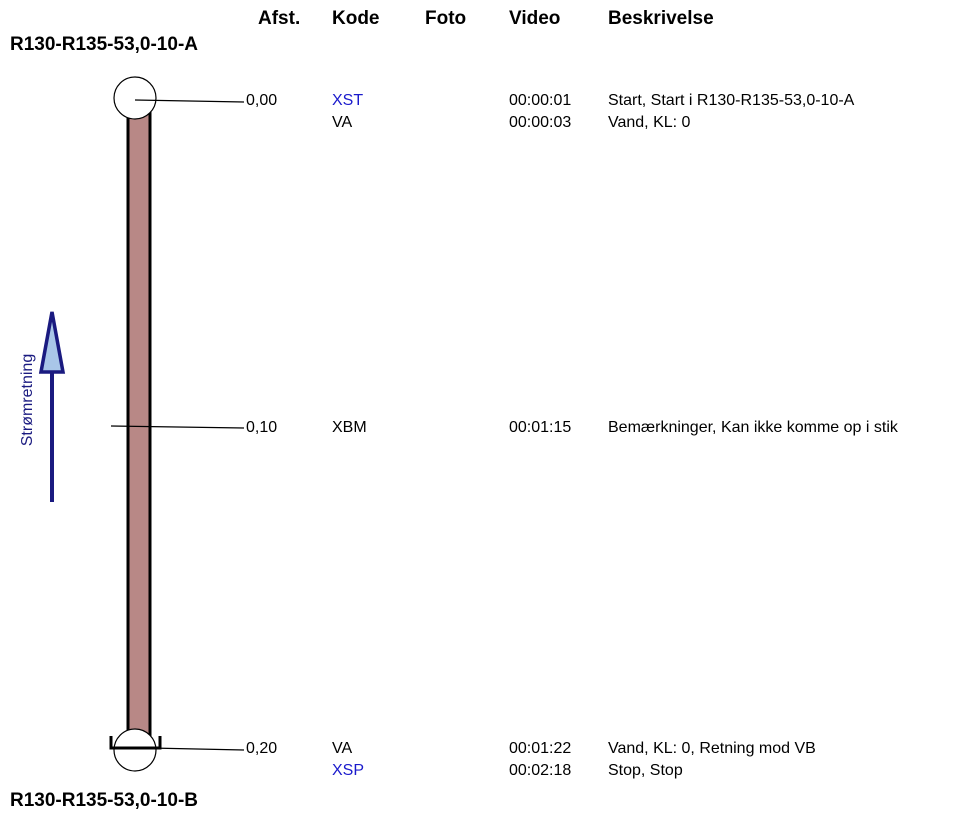  Describe the element at coordinates (104, 44) in the screenshot. I see `start-node-label: R130-R135-53,0-10-A` at that location.